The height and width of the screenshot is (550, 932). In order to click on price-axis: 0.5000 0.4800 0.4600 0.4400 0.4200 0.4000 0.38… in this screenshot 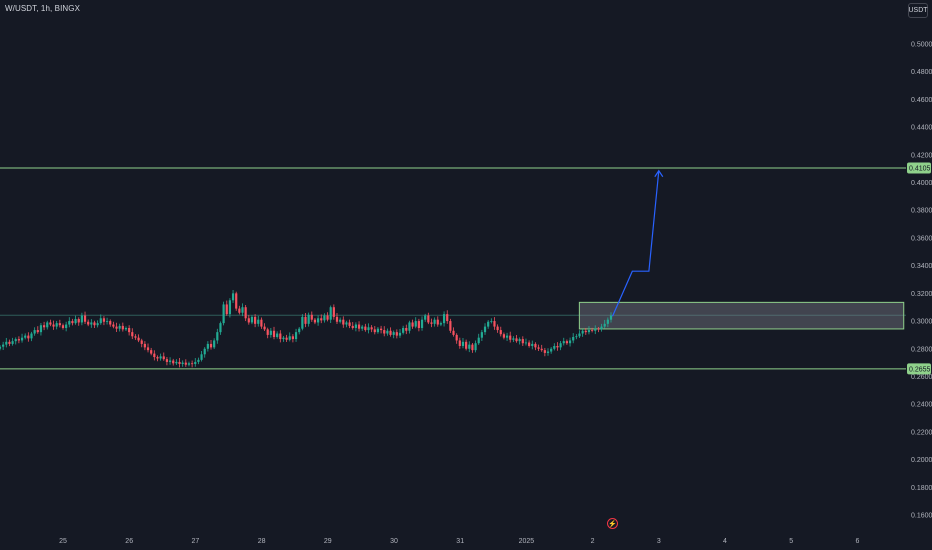, I will do `click(921, 281)`.